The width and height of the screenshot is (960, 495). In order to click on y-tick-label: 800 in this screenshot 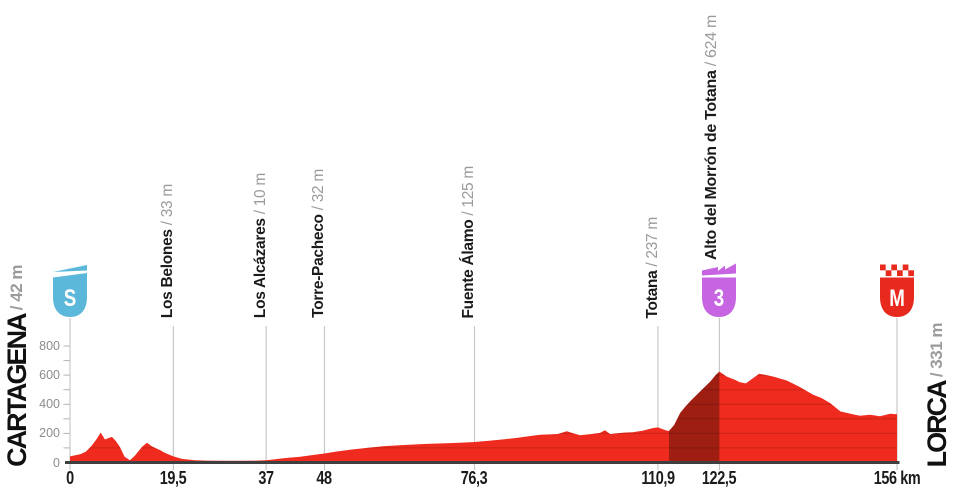, I will do `click(49, 346)`.